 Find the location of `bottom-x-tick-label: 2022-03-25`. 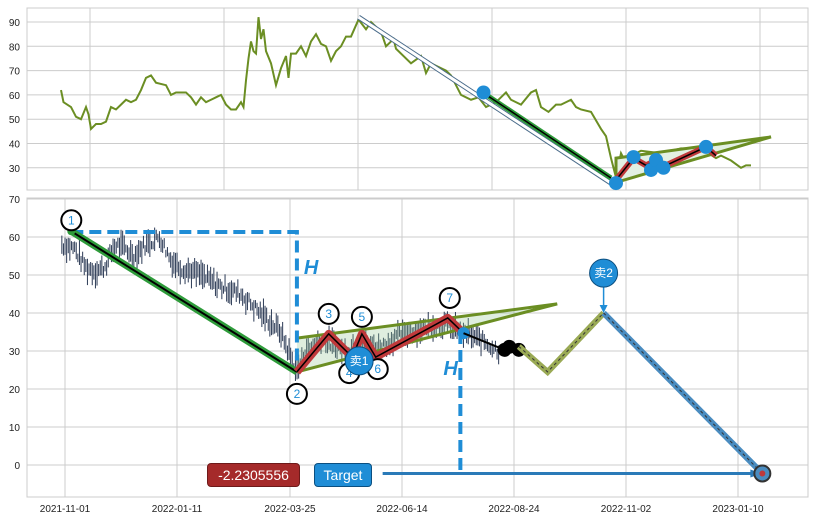

bottom-x-tick-label: 2022-03-25 is located at coordinates (290, 509).